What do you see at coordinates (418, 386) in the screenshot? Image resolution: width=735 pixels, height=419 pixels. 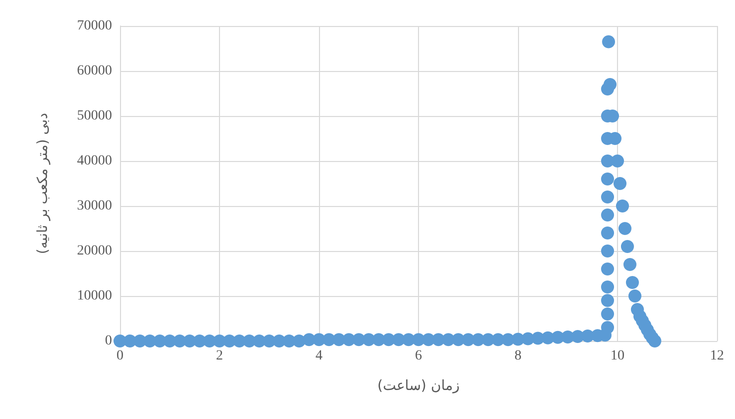 I see `x-axis-title: زمان (ساعت)` at bounding box center [418, 386].